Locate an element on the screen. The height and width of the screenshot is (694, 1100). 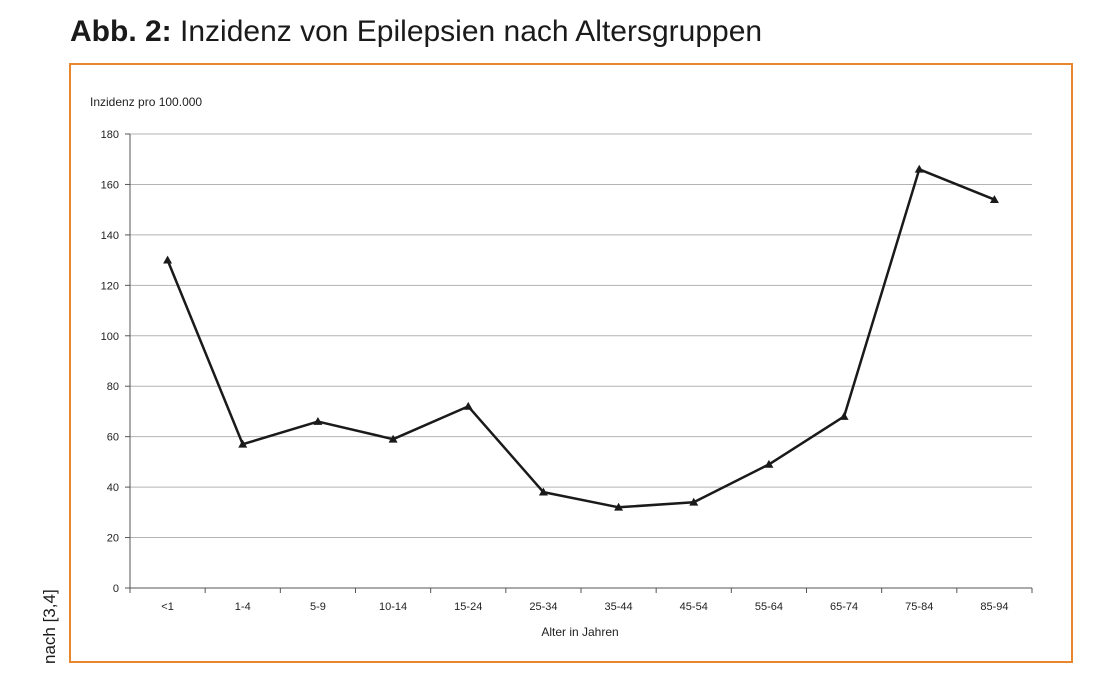
x-tick-label: 15-24 is located at coordinates (468, 607).